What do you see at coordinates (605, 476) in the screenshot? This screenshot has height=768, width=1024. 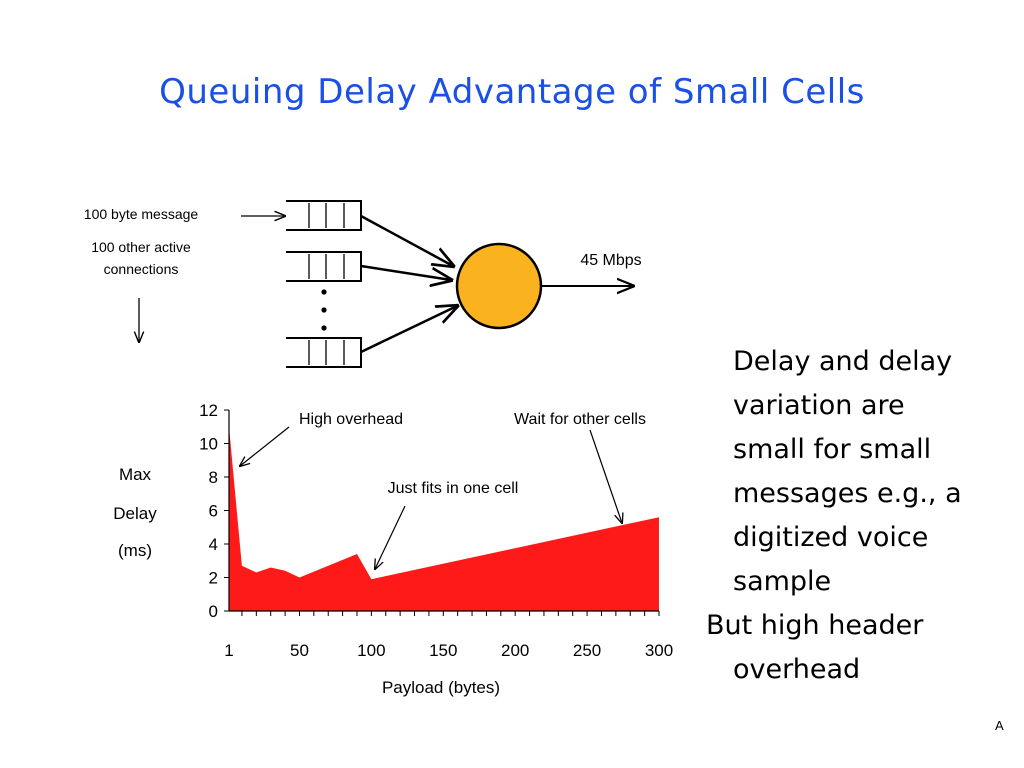 I see `annotation-arrow-wait-cells` at bounding box center [605, 476].